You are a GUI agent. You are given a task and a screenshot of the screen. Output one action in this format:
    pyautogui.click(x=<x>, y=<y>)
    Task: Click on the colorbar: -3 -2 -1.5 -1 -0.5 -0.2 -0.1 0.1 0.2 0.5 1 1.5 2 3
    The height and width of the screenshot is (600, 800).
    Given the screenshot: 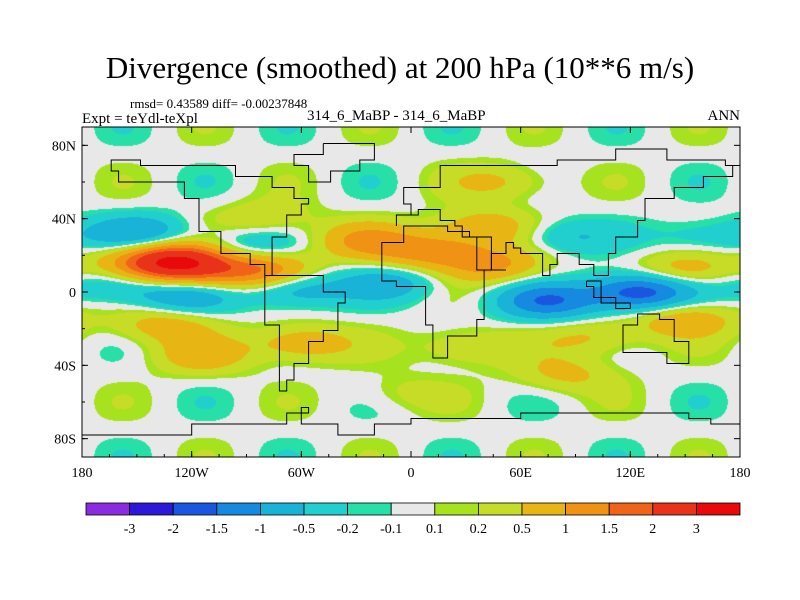 What is the action you would take?
    pyautogui.click(x=413, y=519)
    